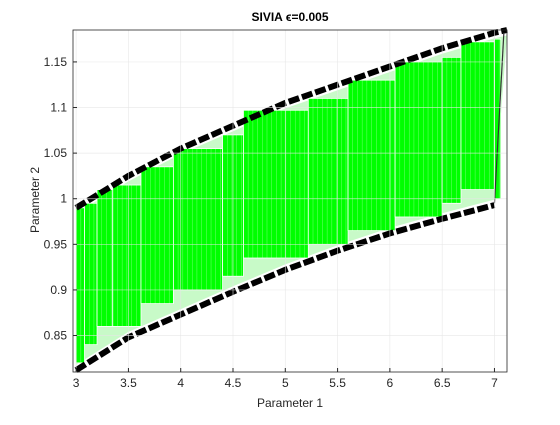 The image size is (560, 425). Describe the element at coordinates (285, 383) in the screenshot. I see `x-tick-label: 5` at that location.